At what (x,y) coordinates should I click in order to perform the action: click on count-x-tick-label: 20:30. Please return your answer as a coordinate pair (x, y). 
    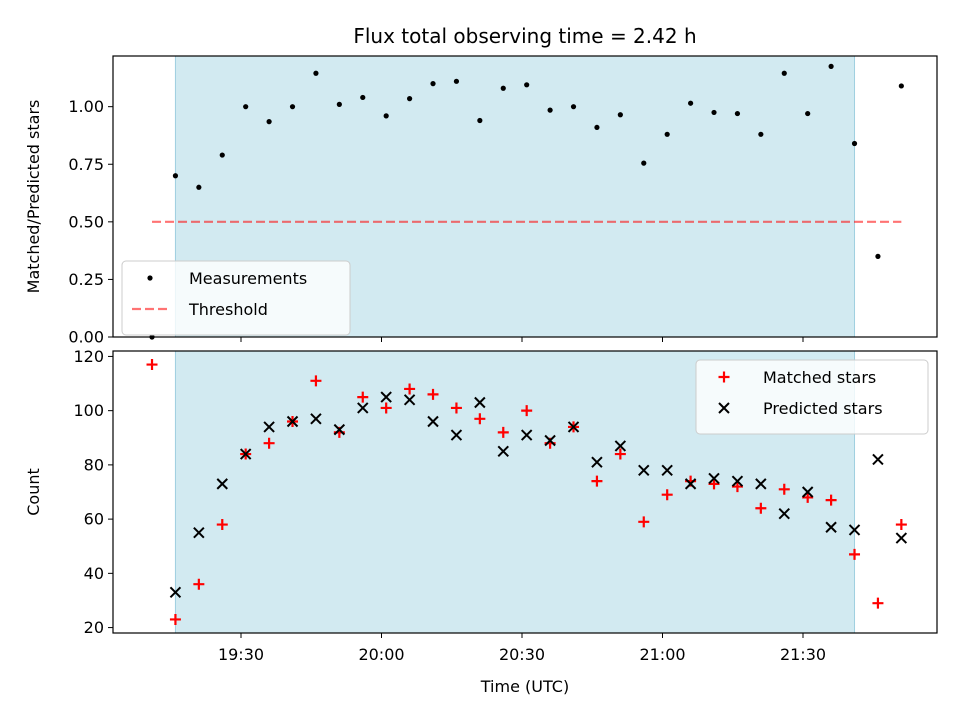
    Looking at the image, I should click on (522, 654).